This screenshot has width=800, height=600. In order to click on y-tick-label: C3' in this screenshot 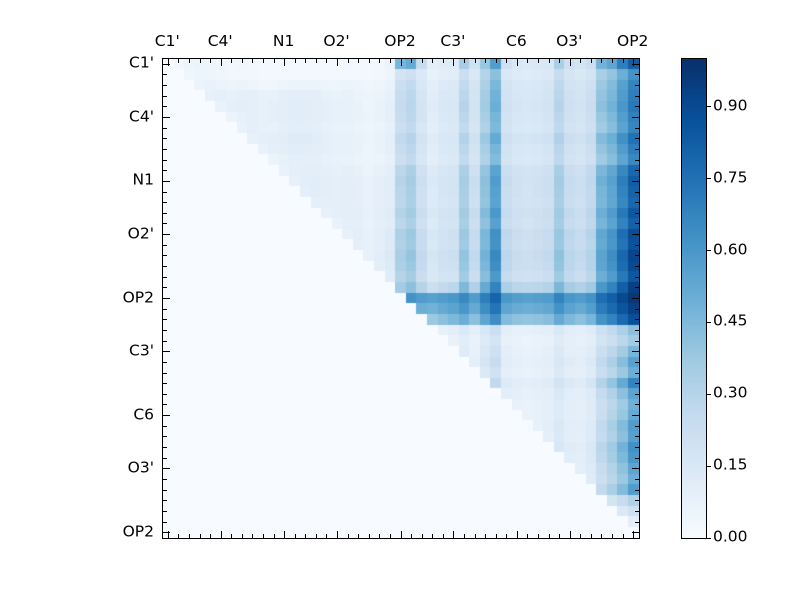, I will do `click(141, 349)`.